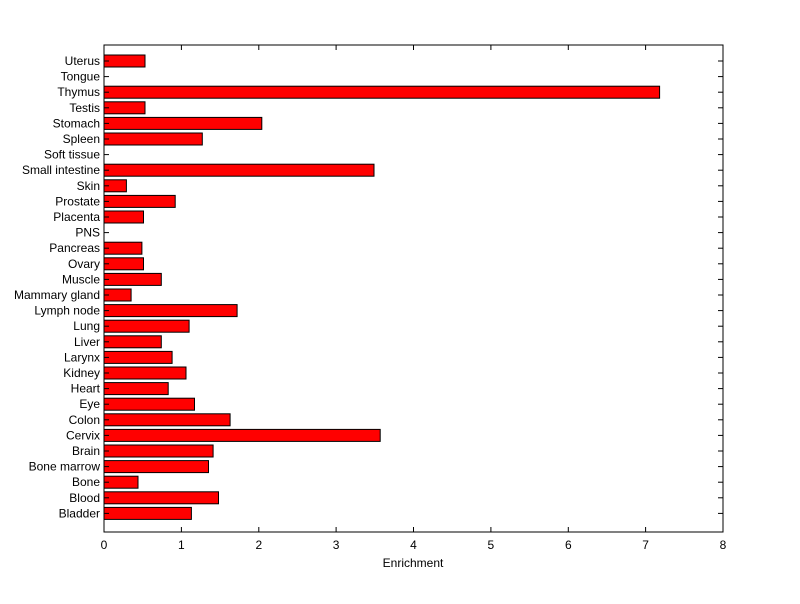 Image resolution: width=800 pixels, height=604 pixels. Describe the element at coordinates (382, 92) in the screenshot. I see `bar-thymus` at that location.